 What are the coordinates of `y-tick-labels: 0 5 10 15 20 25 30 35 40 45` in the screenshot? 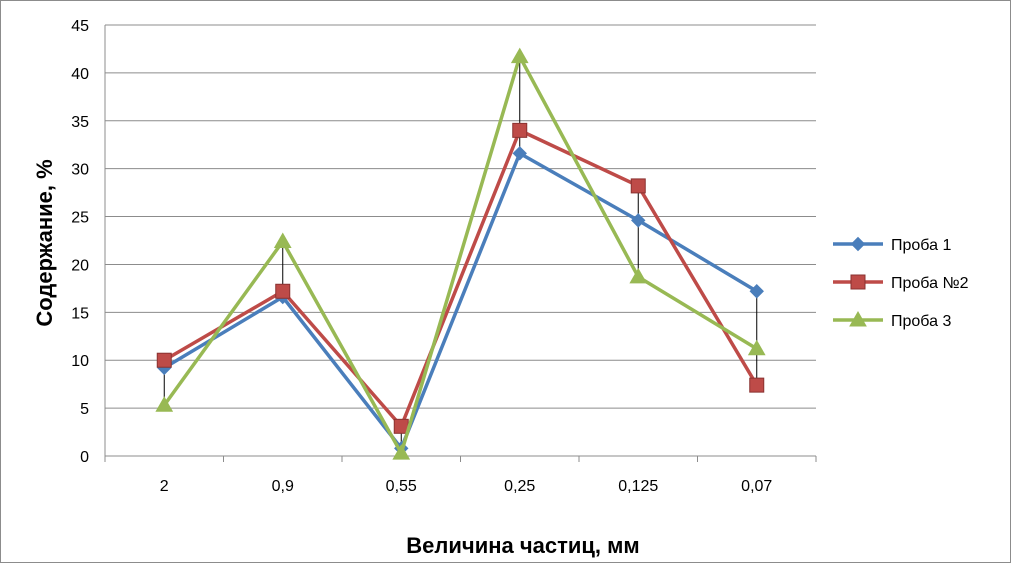 It's located at (80, 242).